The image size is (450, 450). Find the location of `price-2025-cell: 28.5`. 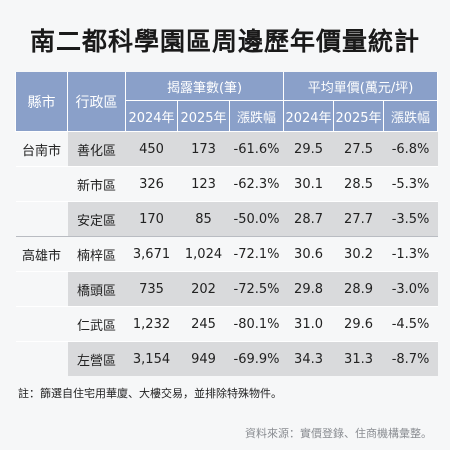

price-2025-cell: 28.5 is located at coordinates (358, 184).